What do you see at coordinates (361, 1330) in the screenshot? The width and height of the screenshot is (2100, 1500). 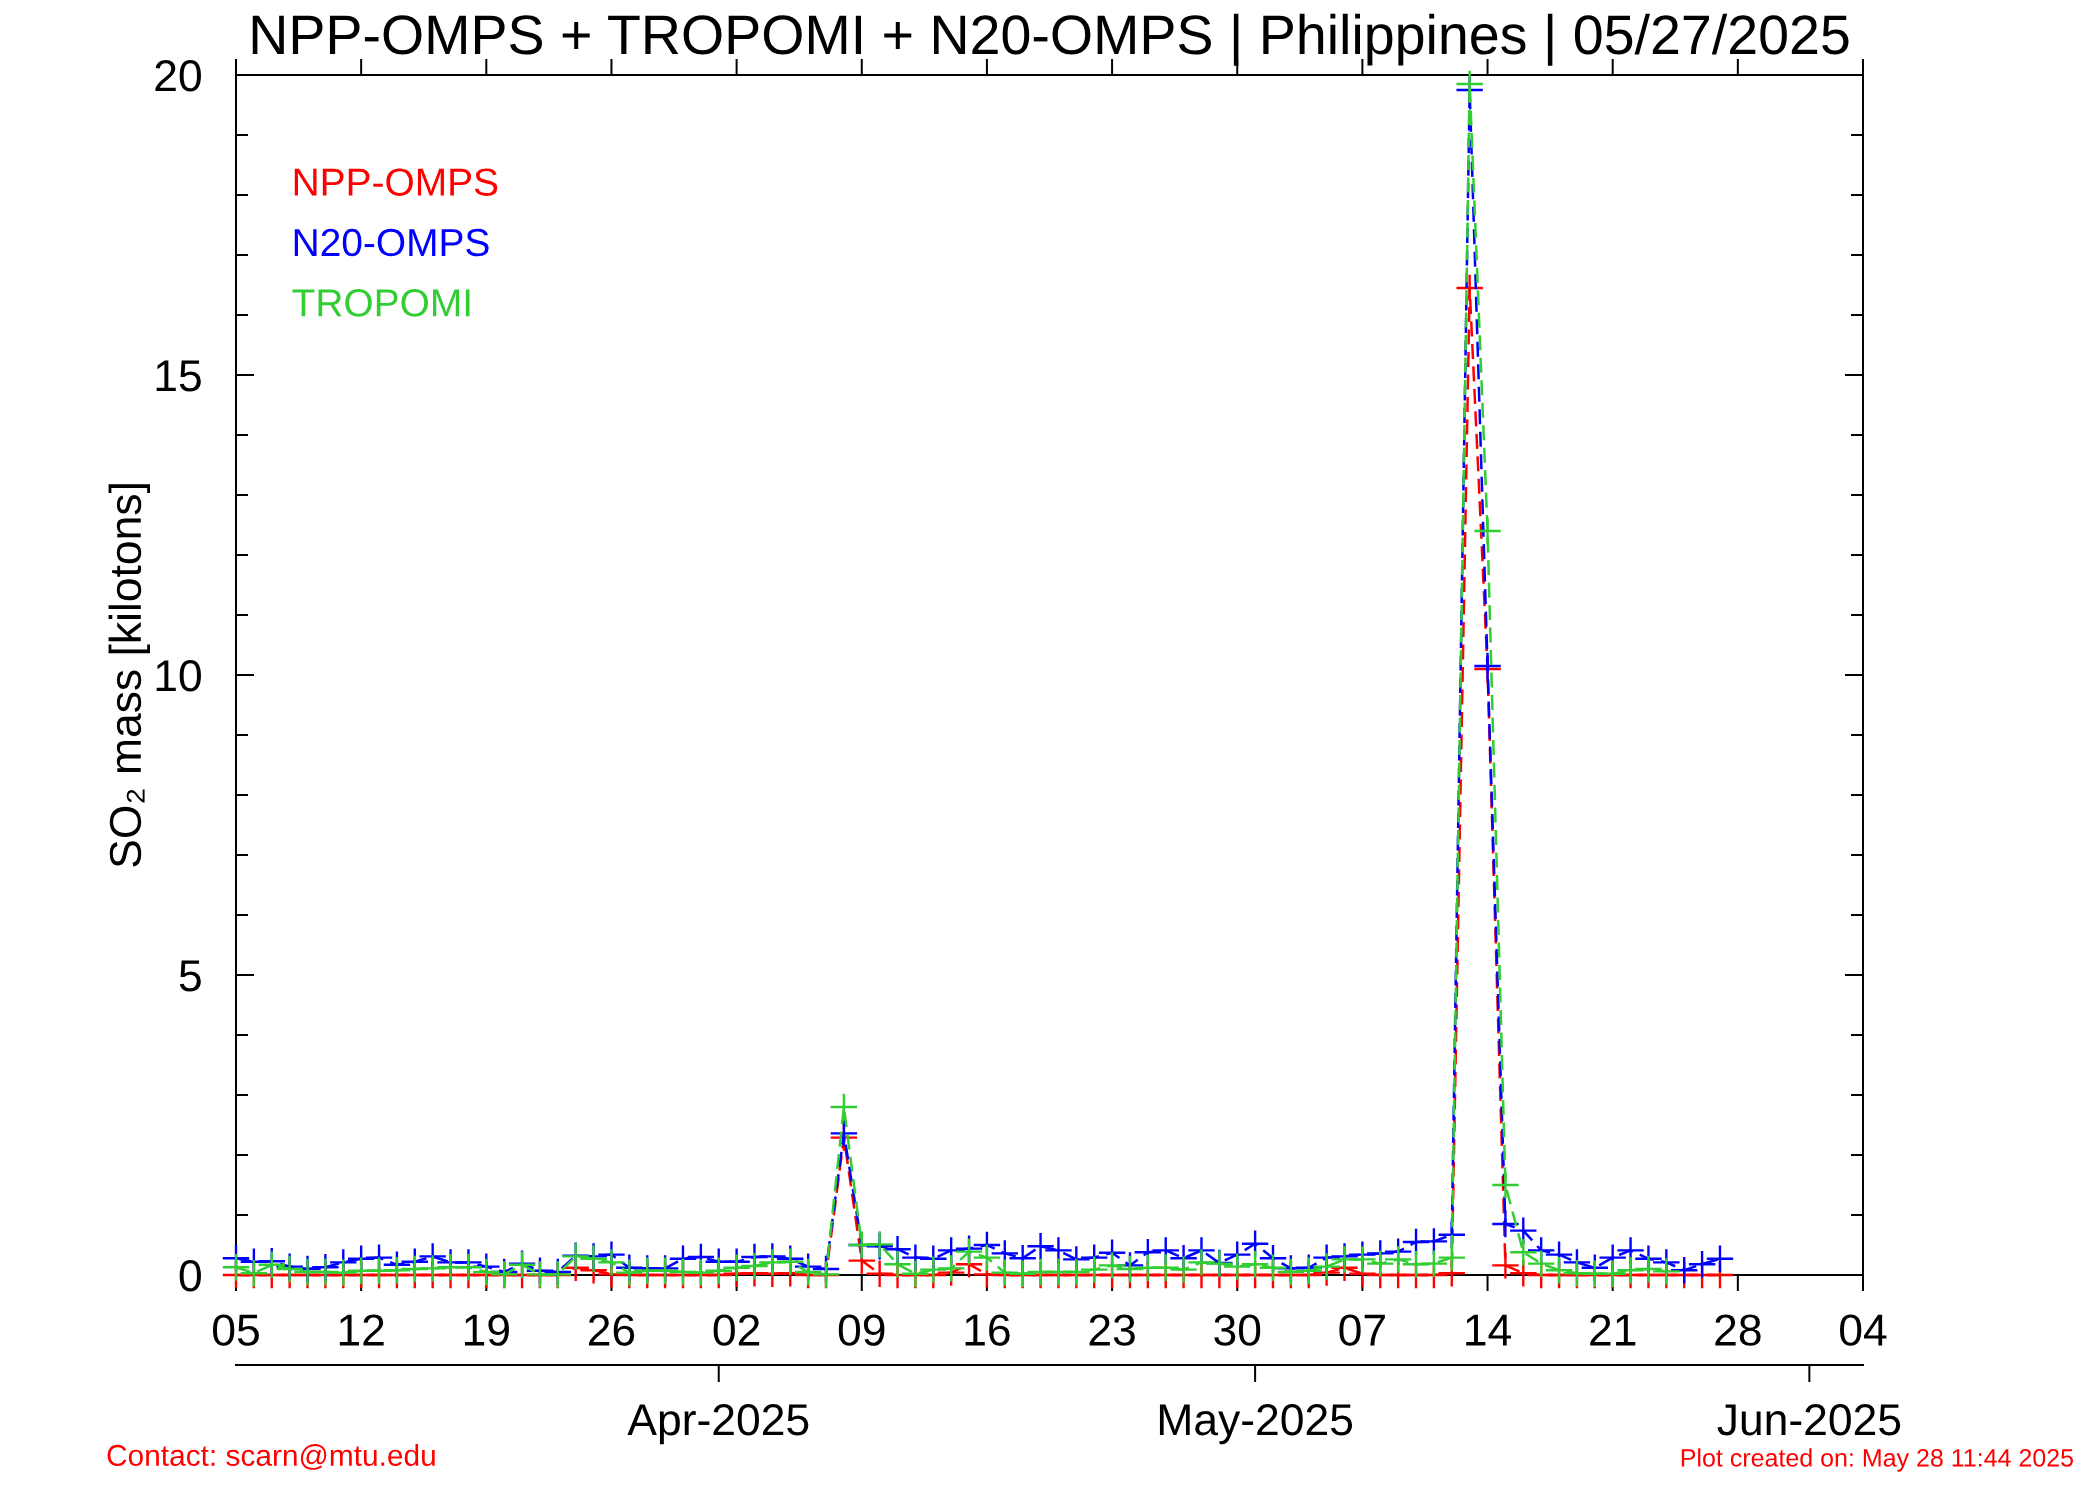 I see `x-tick-label: 12` at bounding box center [361, 1330].